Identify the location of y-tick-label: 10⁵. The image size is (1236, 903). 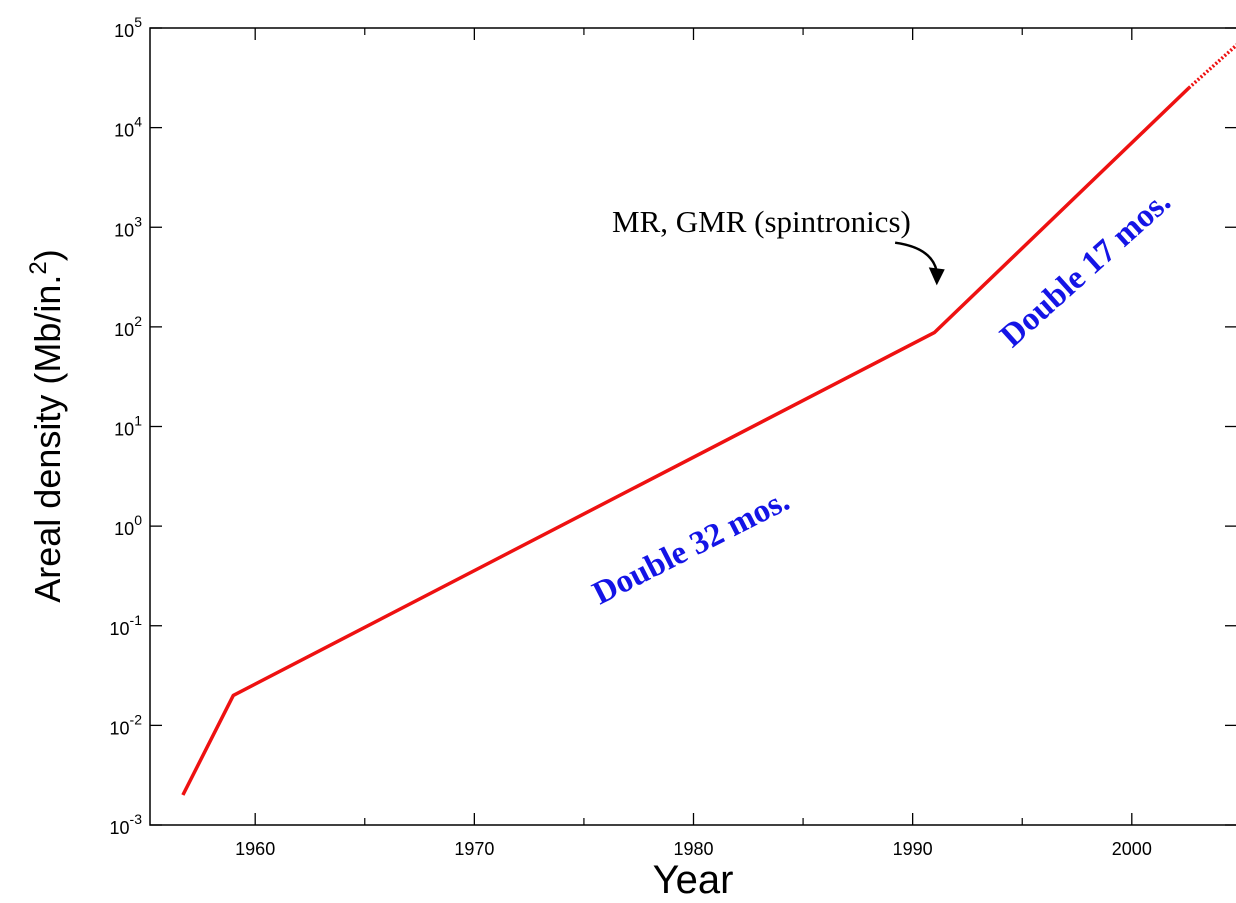
(128, 27).